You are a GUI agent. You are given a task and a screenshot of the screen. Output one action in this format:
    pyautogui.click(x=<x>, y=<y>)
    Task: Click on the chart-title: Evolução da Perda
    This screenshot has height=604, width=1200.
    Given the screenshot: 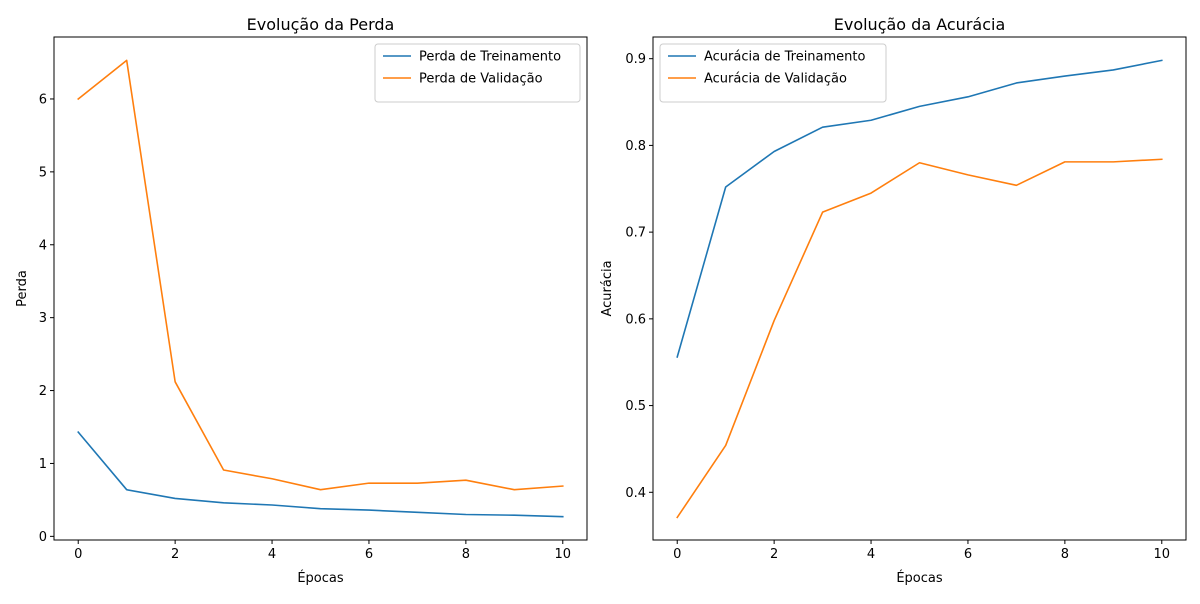 What is the action you would take?
    pyautogui.click(x=321, y=24)
    